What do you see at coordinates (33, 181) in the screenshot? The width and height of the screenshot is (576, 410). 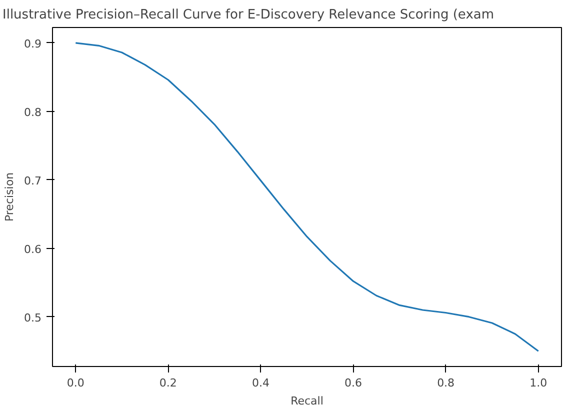 I see `y-tick-label: 0.7` at bounding box center [33, 181].